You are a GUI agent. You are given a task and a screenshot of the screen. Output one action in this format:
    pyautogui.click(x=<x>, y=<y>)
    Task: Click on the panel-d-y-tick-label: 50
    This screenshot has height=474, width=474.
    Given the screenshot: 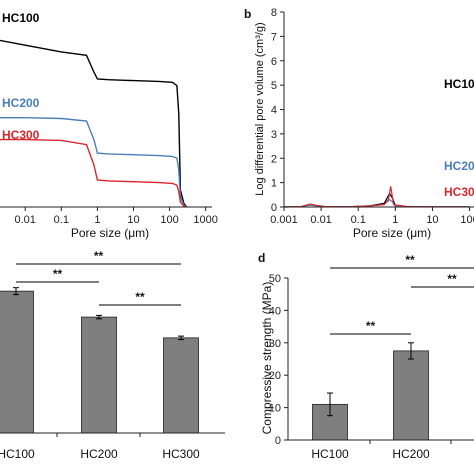 What is the action you would take?
    pyautogui.click(x=275, y=279)
    